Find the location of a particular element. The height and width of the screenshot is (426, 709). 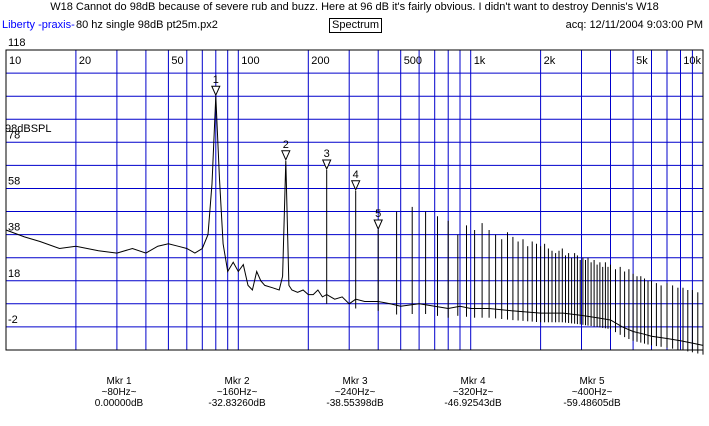

file-info: 80 hz single 98dB pt25m.px2 is located at coordinates (147, 25).